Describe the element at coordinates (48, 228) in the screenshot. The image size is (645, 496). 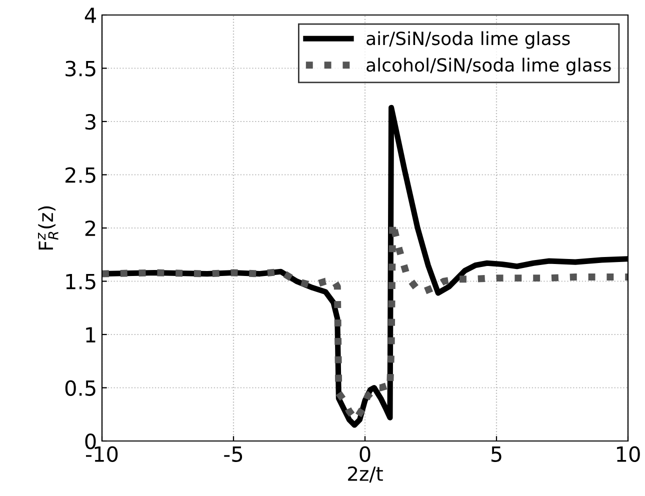
I see `y-axis-title: F$^{z}$$_{R}$(z)` at that location.